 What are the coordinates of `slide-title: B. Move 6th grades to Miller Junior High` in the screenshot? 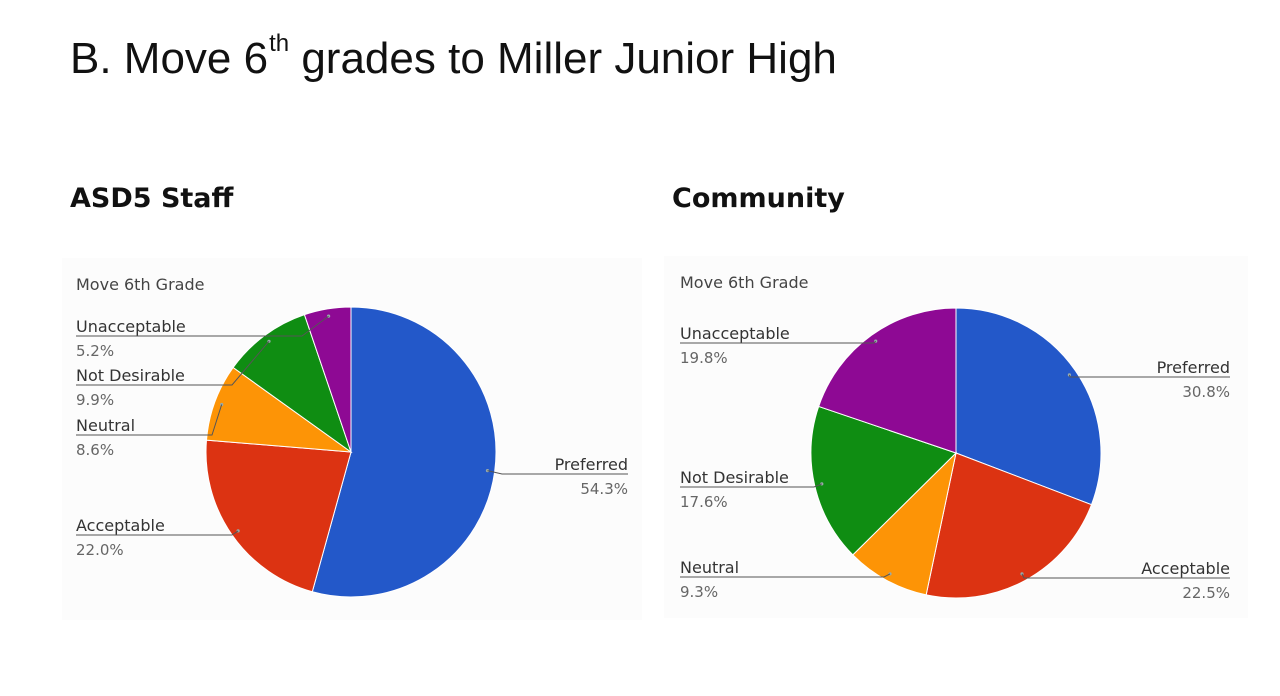 It's located at (453, 57).